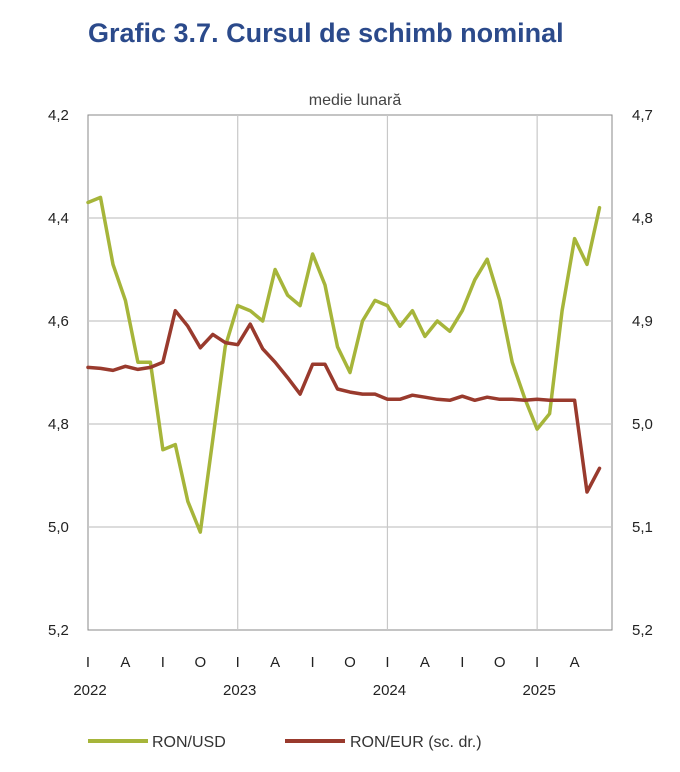 The image size is (680, 772). What do you see at coordinates (642, 115) in the screenshot?
I see `right-axis-tick-label: 4,7` at bounding box center [642, 115].